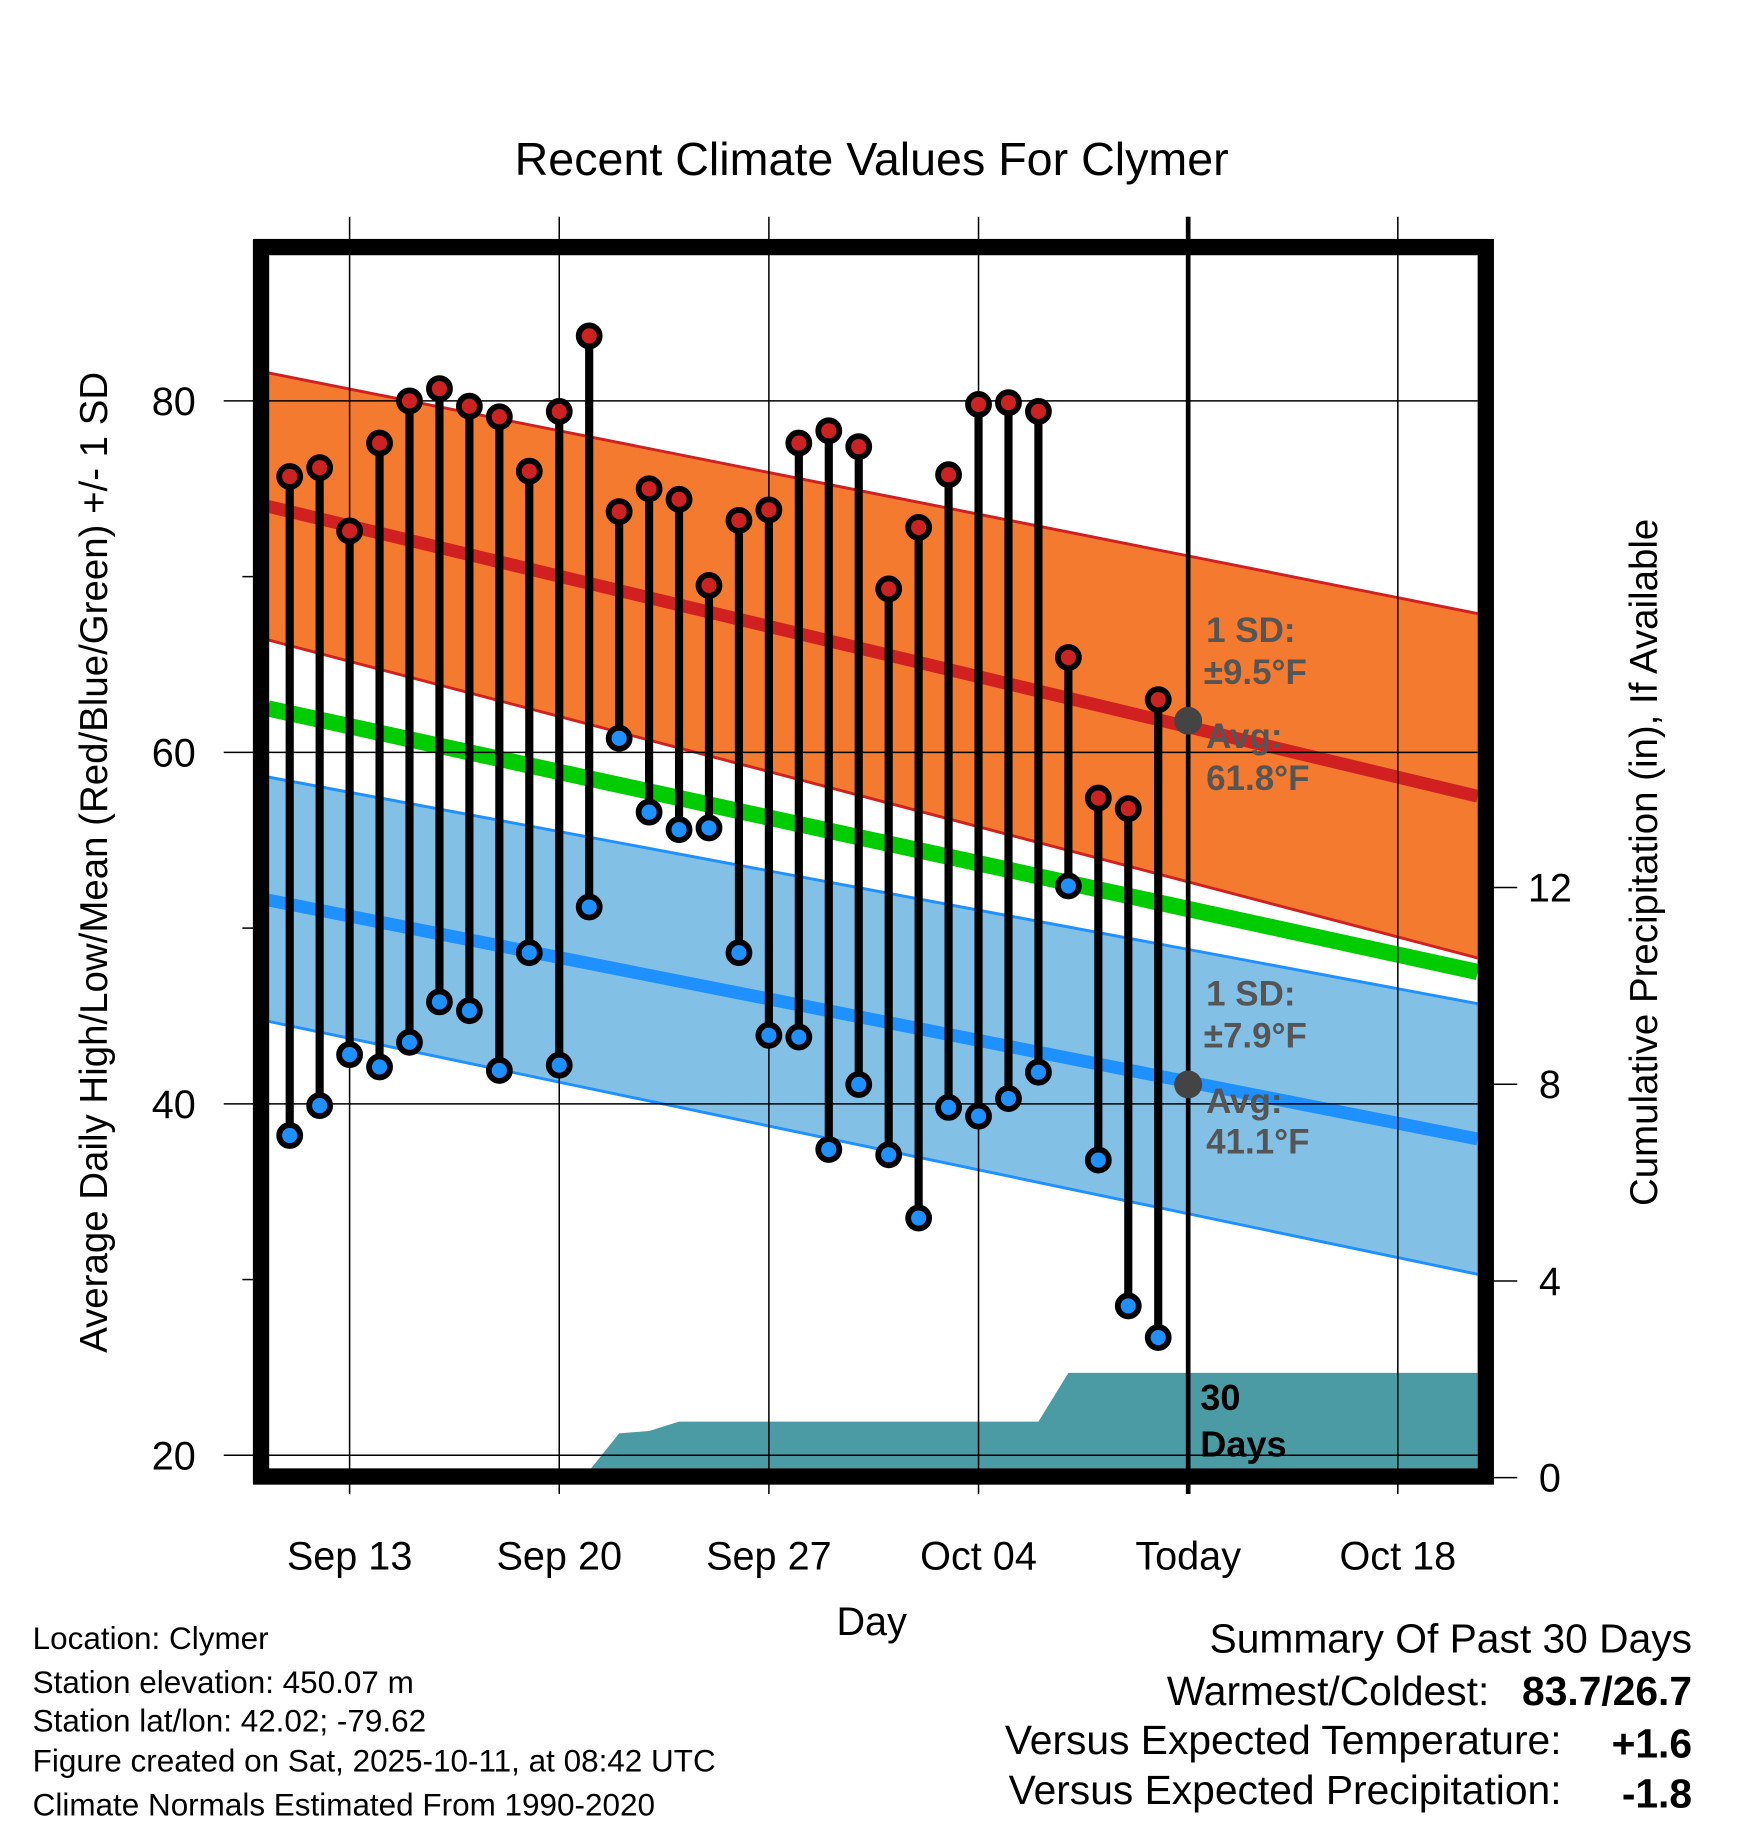  I want to click on y2-tick-label: 4, so click(1550, 1282).